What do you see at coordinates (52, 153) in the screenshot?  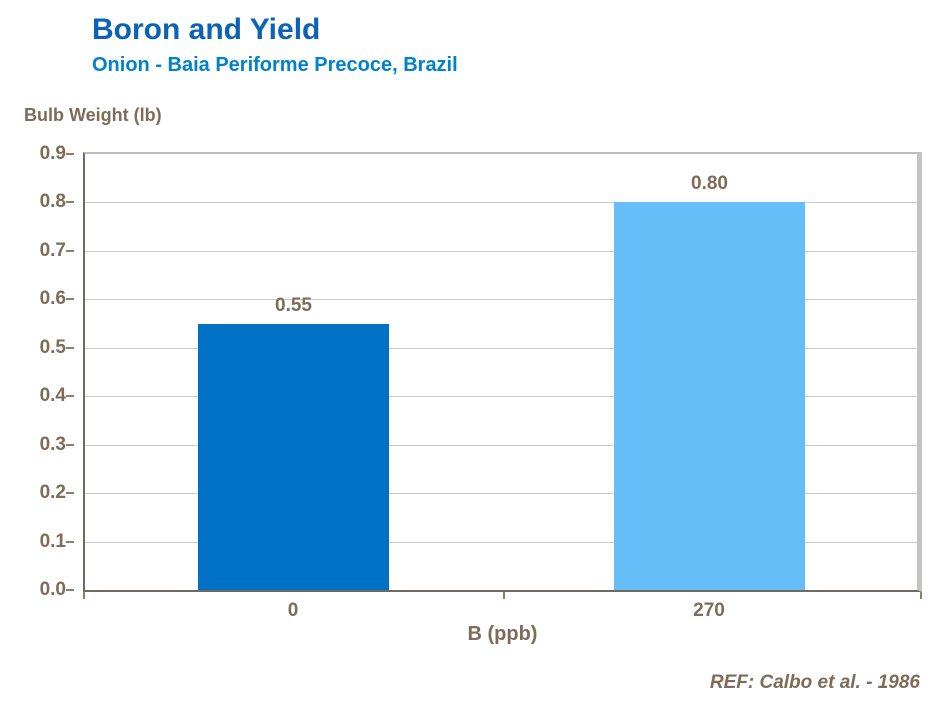 I see `y-tick-label: 0.9` at bounding box center [52, 153].